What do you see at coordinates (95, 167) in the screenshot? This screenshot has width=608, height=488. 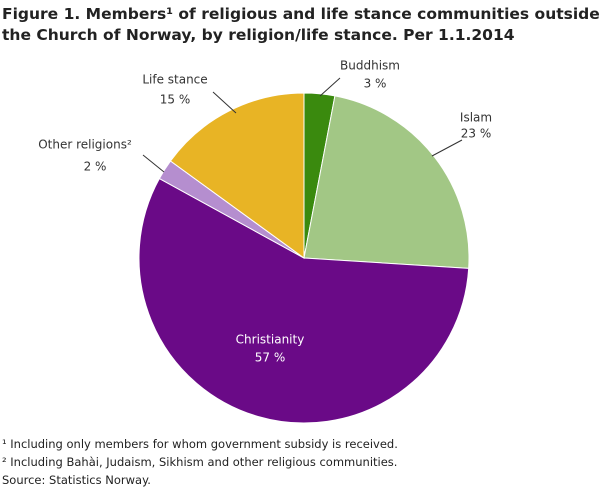 I see `value-label: 2 %` at bounding box center [95, 167].